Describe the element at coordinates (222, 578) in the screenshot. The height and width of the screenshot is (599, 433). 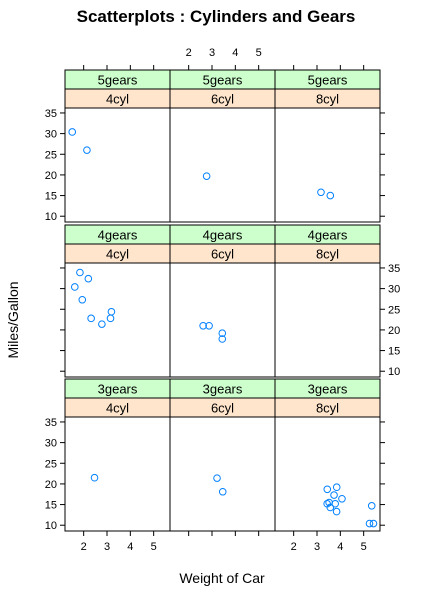
I see `x-axis-label: Weight of Car` at that location.